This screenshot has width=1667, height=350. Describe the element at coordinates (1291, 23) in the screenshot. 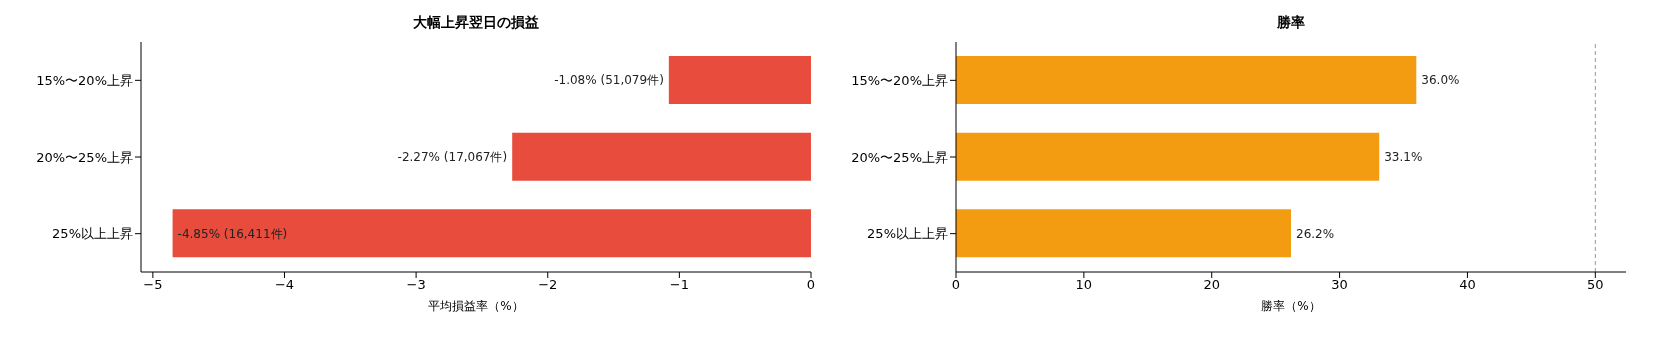

I see `chart-title: 勝率` at that location.